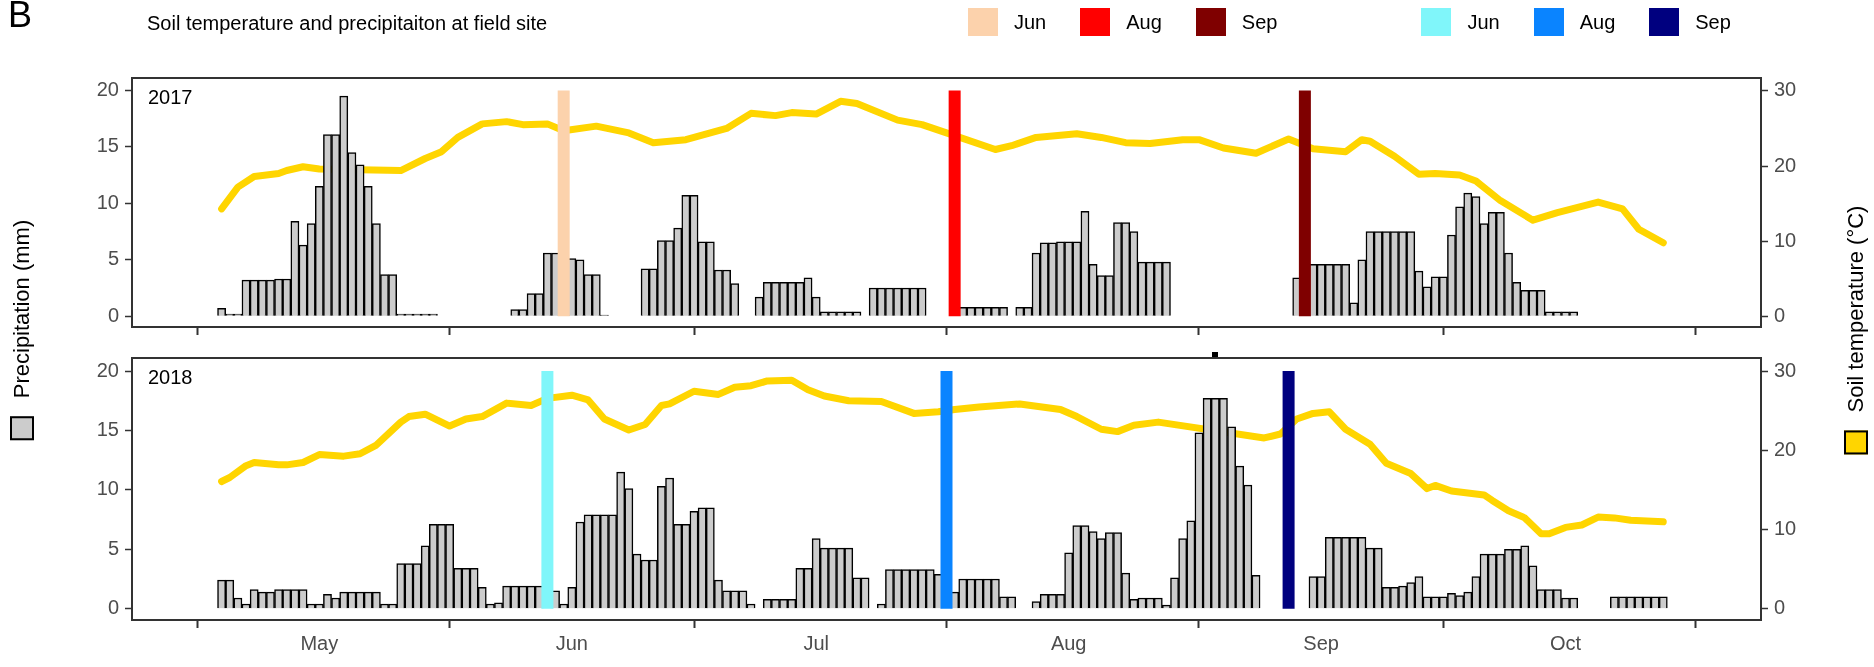  Describe the element at coordinates (1856, 309) in the screenshot. I see `y2-axis-title: Soil temperature (°C)` at that location.